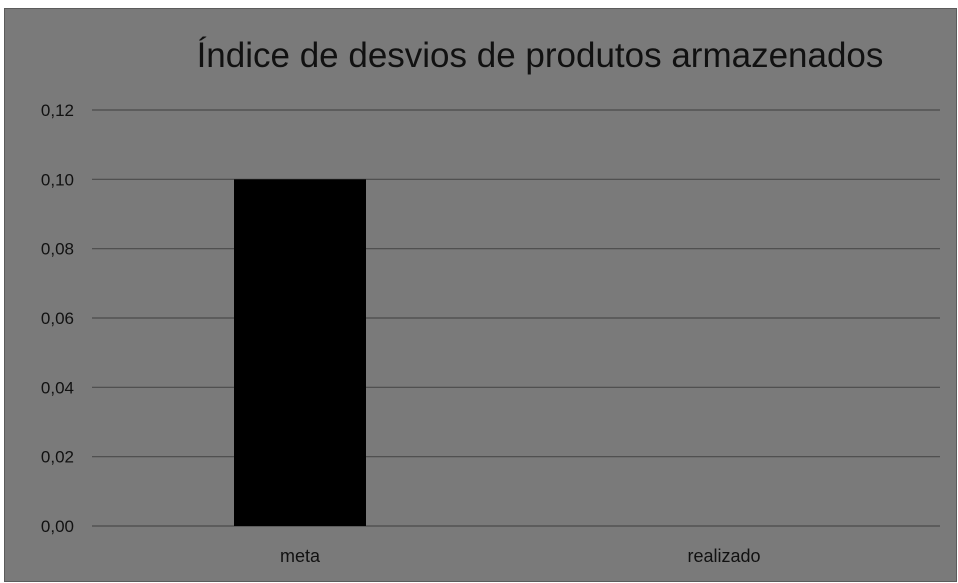 The height and width of the screenshot is (583, 958). I want to click on bars, so click(300, 353).